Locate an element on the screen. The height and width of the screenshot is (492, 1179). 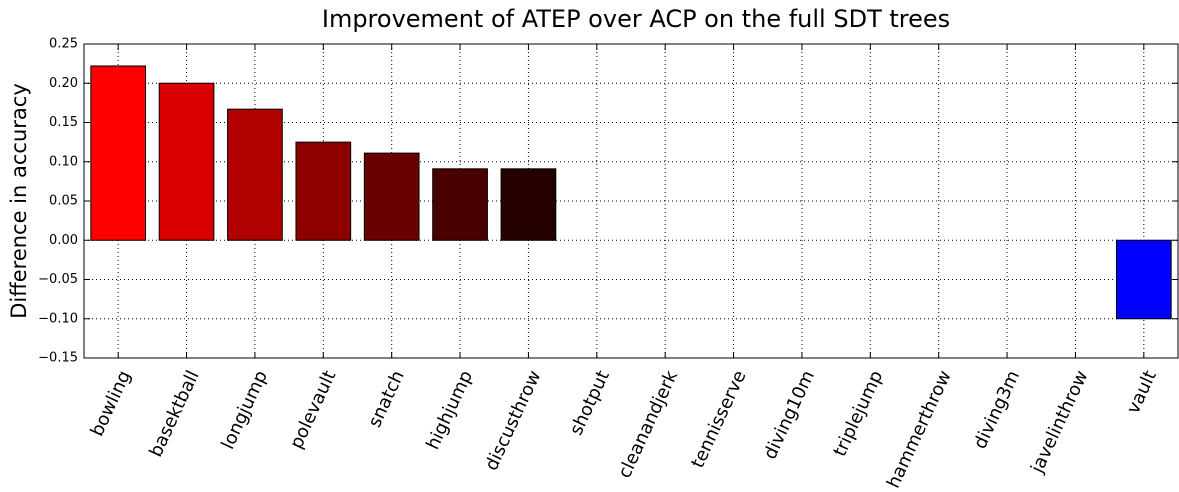
y-tick-label: −0.15 is located at coordinates (58, 358).